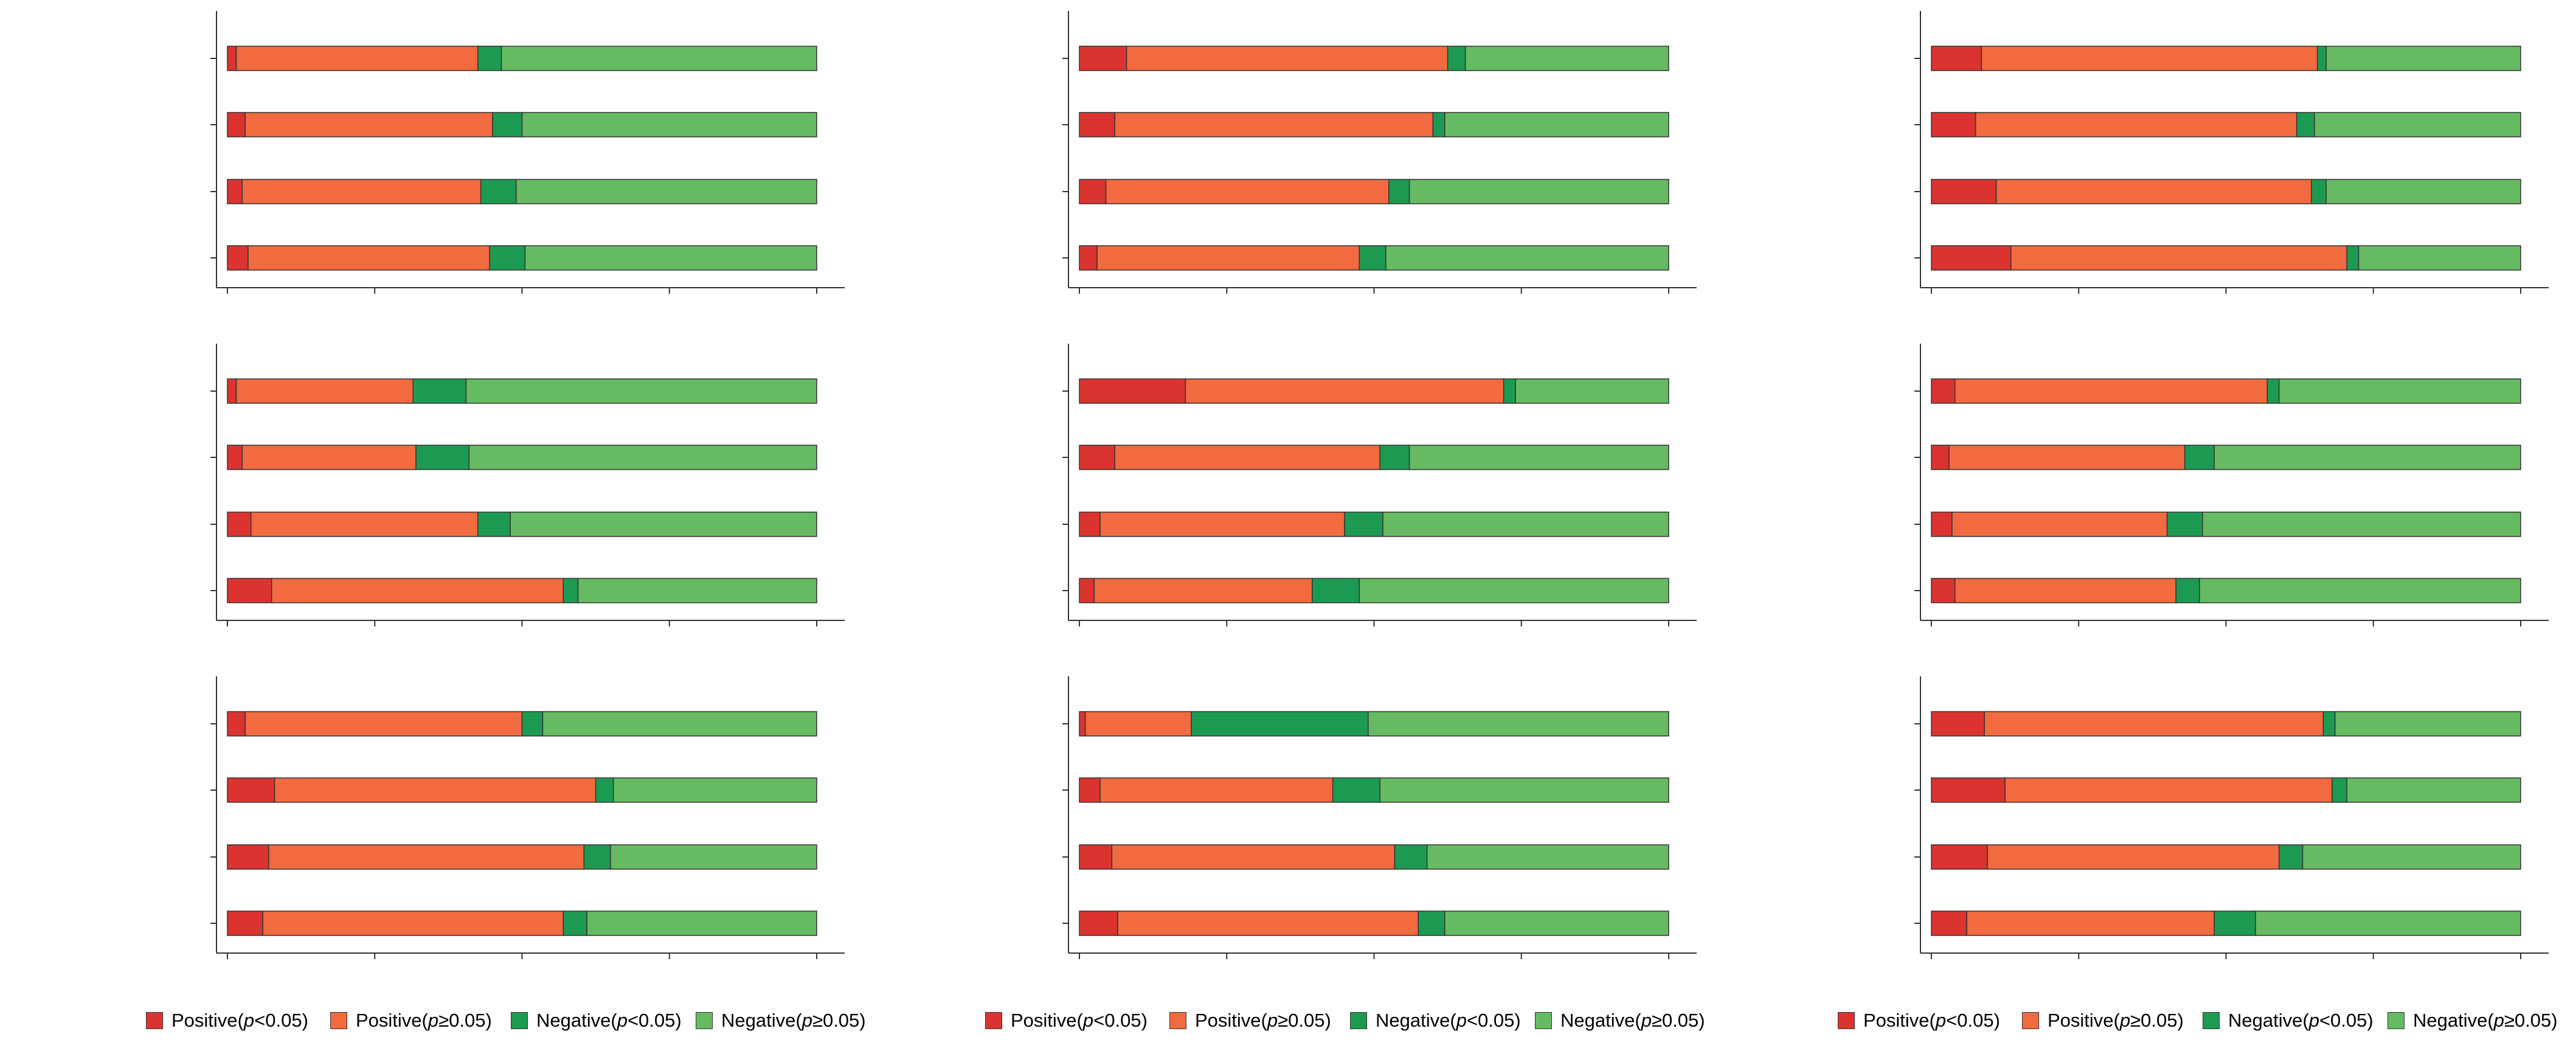 The width and height of the screenshot is (2576, 1051). I want to click on panel-f, so click(2231, 485).